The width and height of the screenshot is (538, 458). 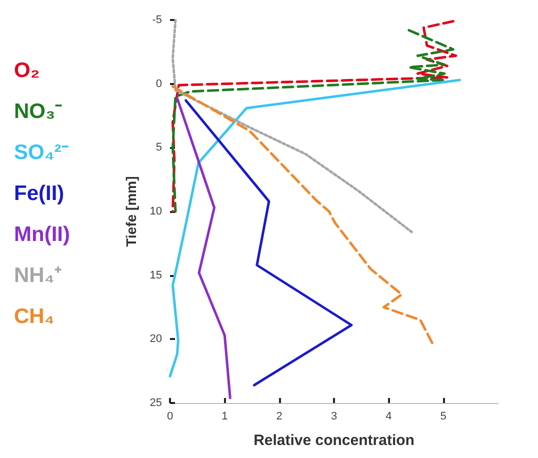 What do you see at coordinates (156, 403) in the screenshot?
I see `y-tick-label: 25` at bounding box center [156, 403].